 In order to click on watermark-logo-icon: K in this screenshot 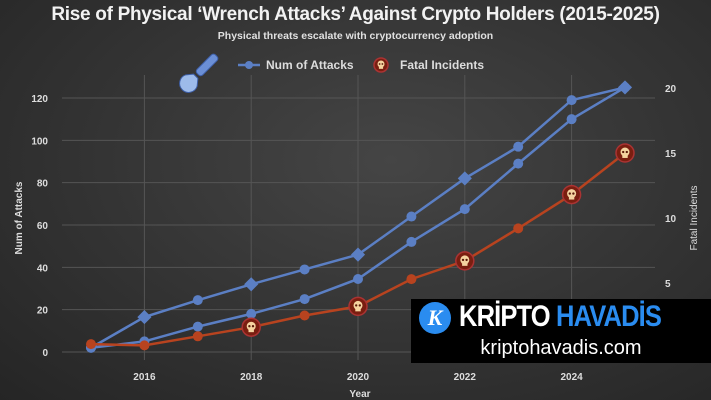, I will do `click(435, 318)`.